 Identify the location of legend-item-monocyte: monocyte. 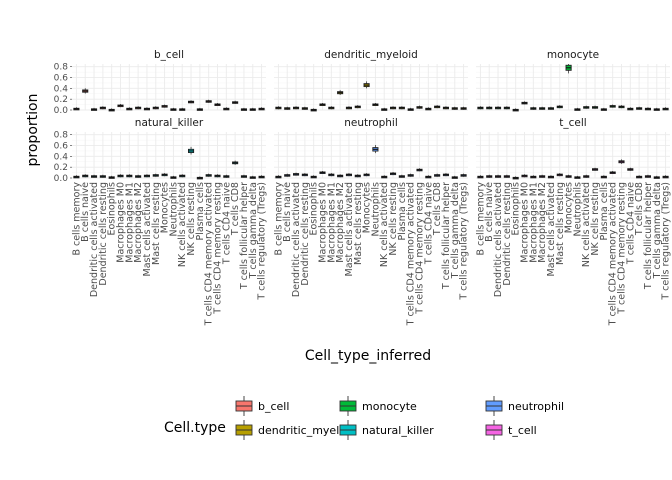
(378, 406).